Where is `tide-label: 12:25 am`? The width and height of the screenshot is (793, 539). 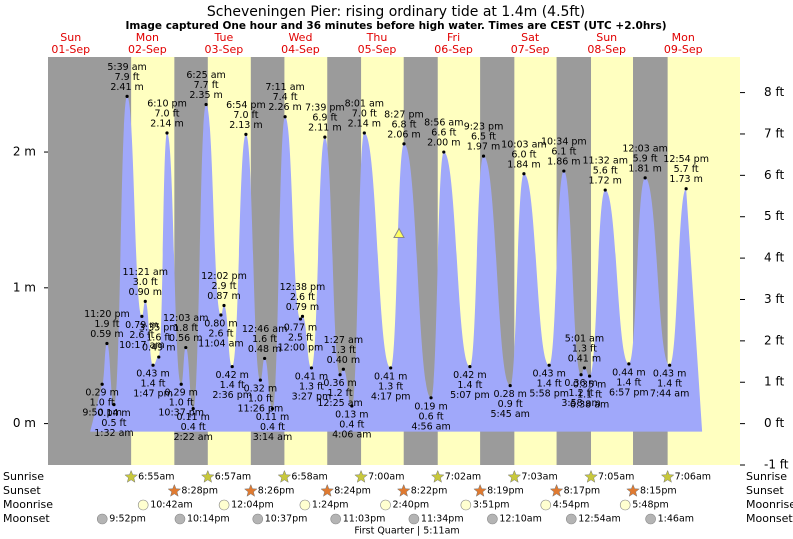
tide-label: 12:25 am is located at coordinates (339, 403).